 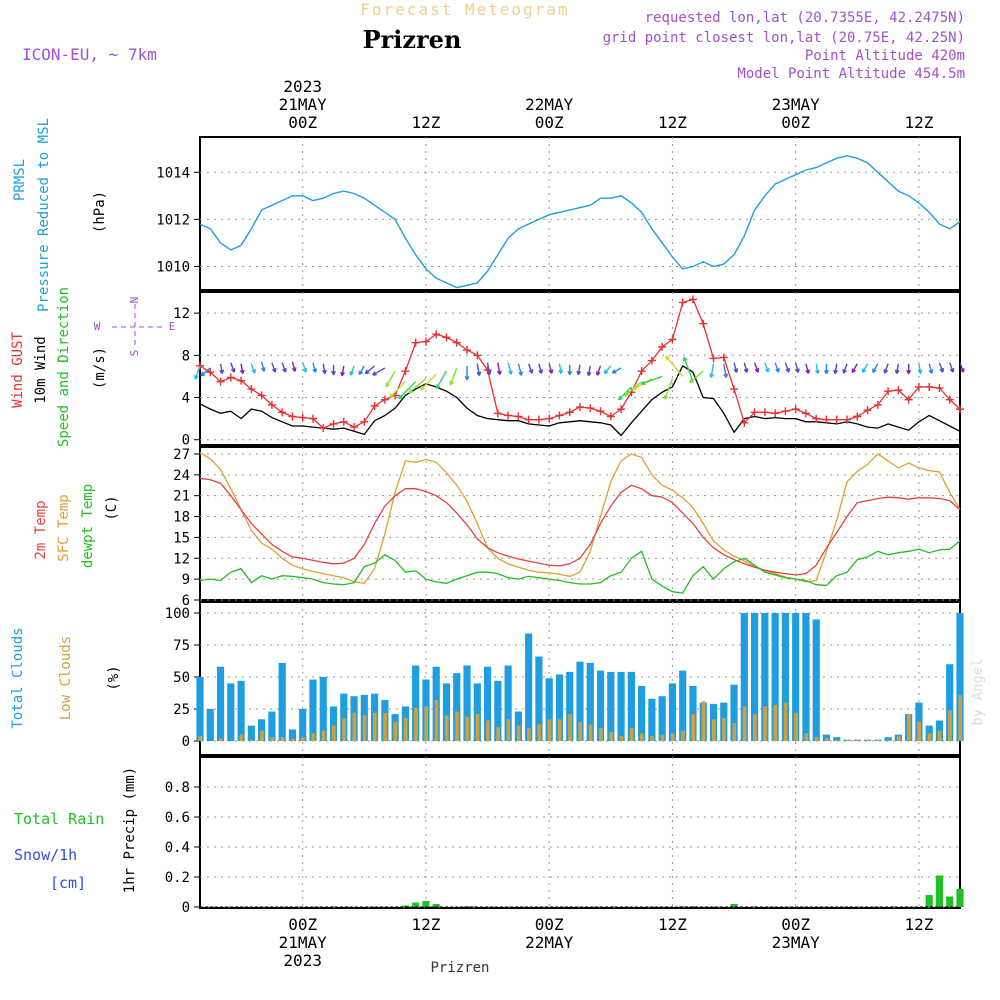 What do you see at coordinates (64, 527) in the screenshot?
I see `temp-label-sfc: SFC Temp` at bounding box center [64, 527].